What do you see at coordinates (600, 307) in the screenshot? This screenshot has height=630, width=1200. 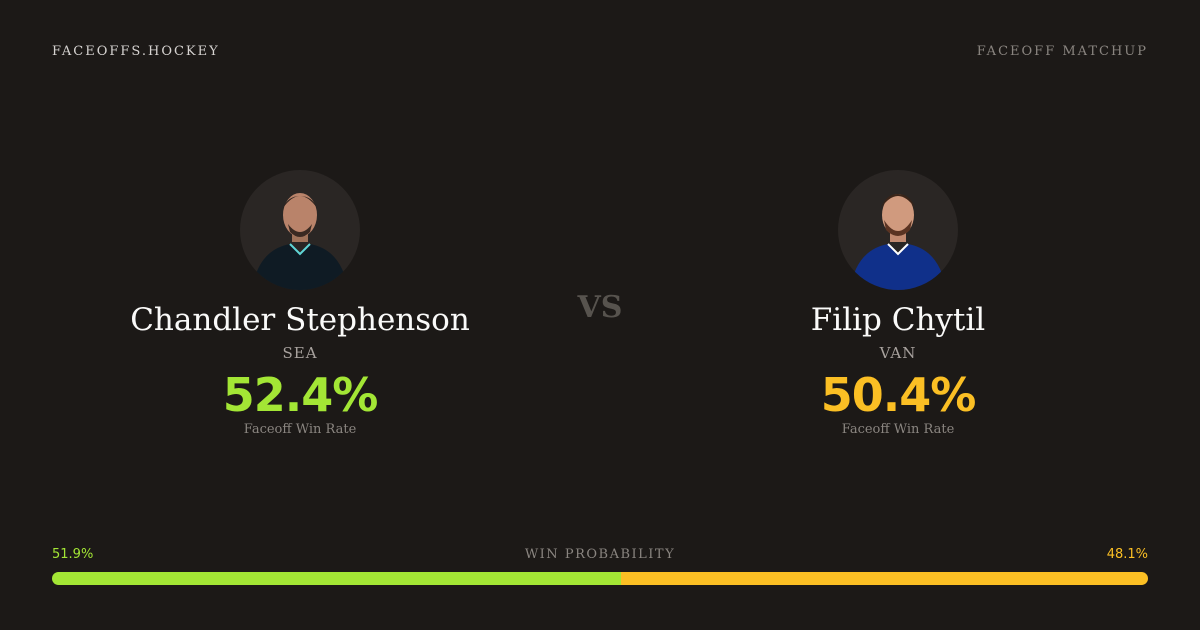 I see `vs-label: VS` at bounding box center [600, 307].